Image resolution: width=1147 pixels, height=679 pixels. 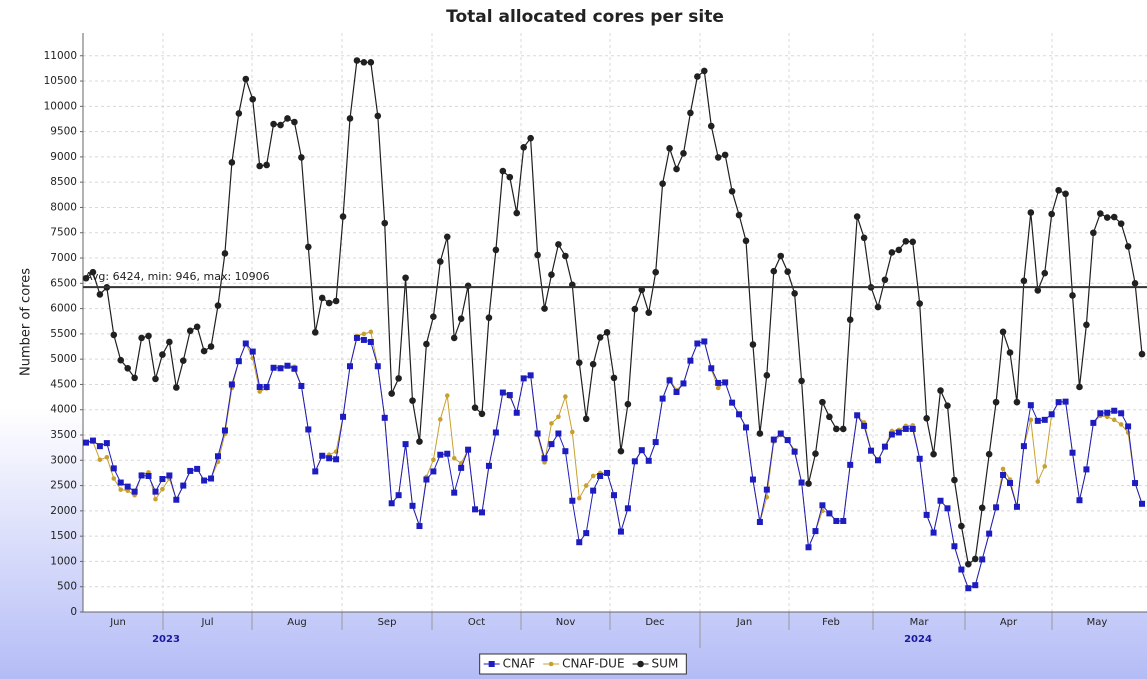 I want to click on y-tick-label: 5000, so click(x=63, y=359).